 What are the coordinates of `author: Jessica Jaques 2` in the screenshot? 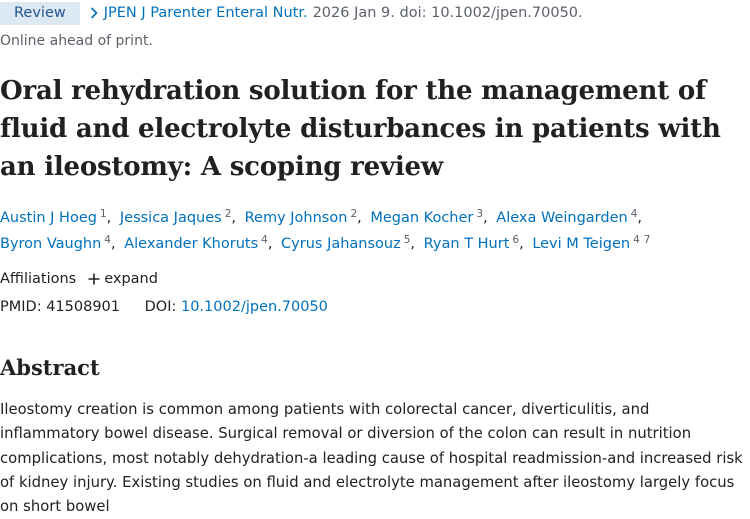 It's located at (179, 217).